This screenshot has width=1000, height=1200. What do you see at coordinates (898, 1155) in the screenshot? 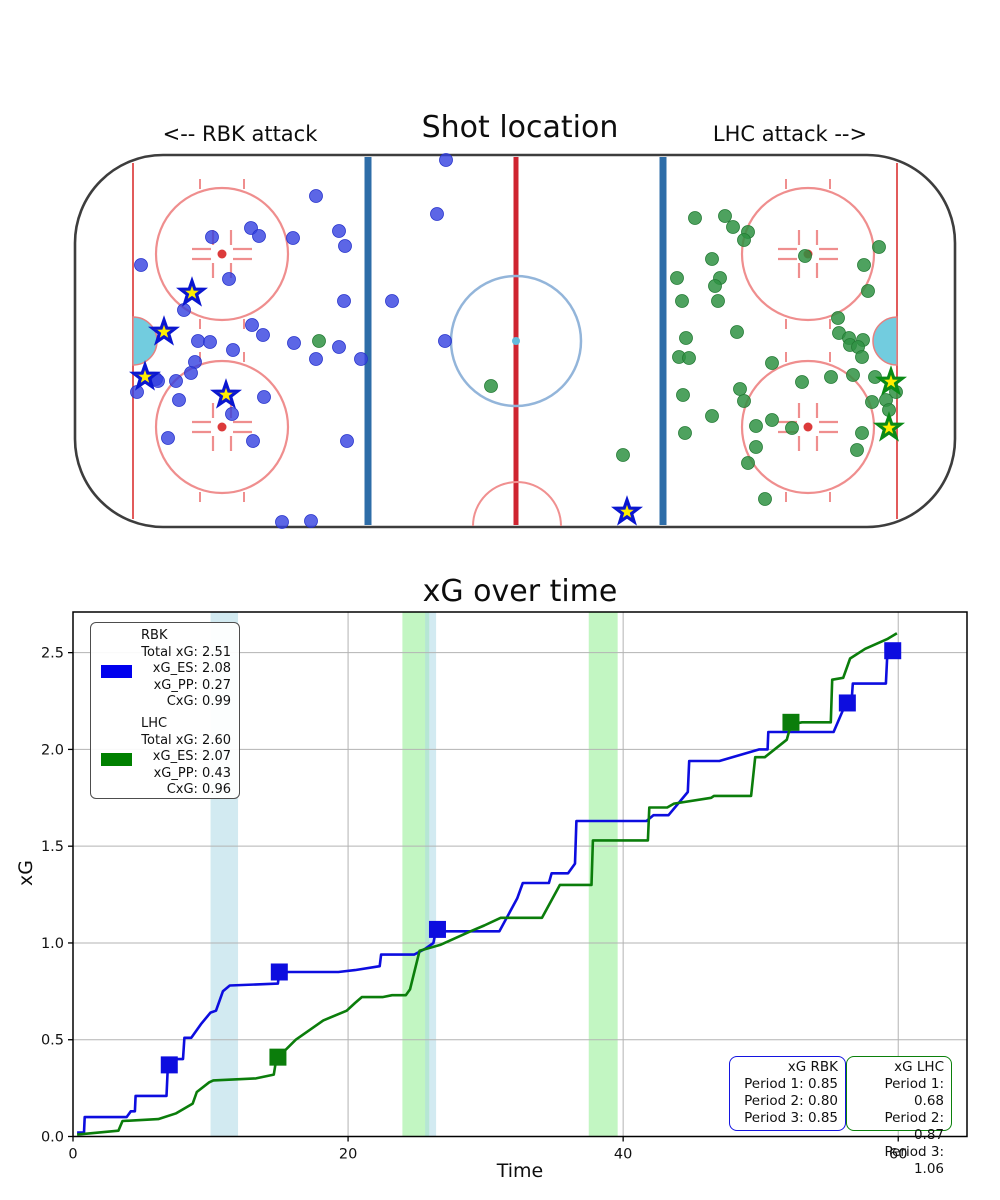
I see `x-tick-label: 60` at bounding box center [898, 1155].